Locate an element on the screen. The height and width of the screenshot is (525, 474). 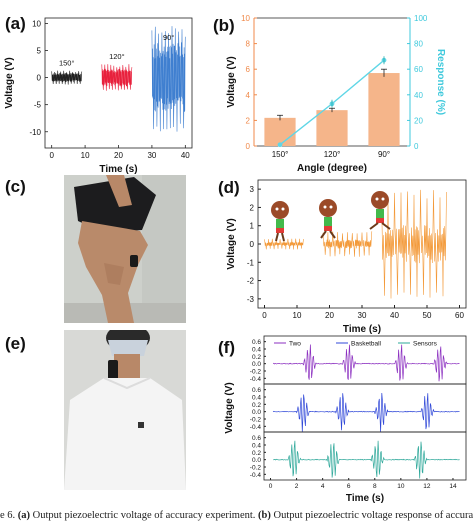
y-tick-label: -5 is located at coordinates (38, 105).